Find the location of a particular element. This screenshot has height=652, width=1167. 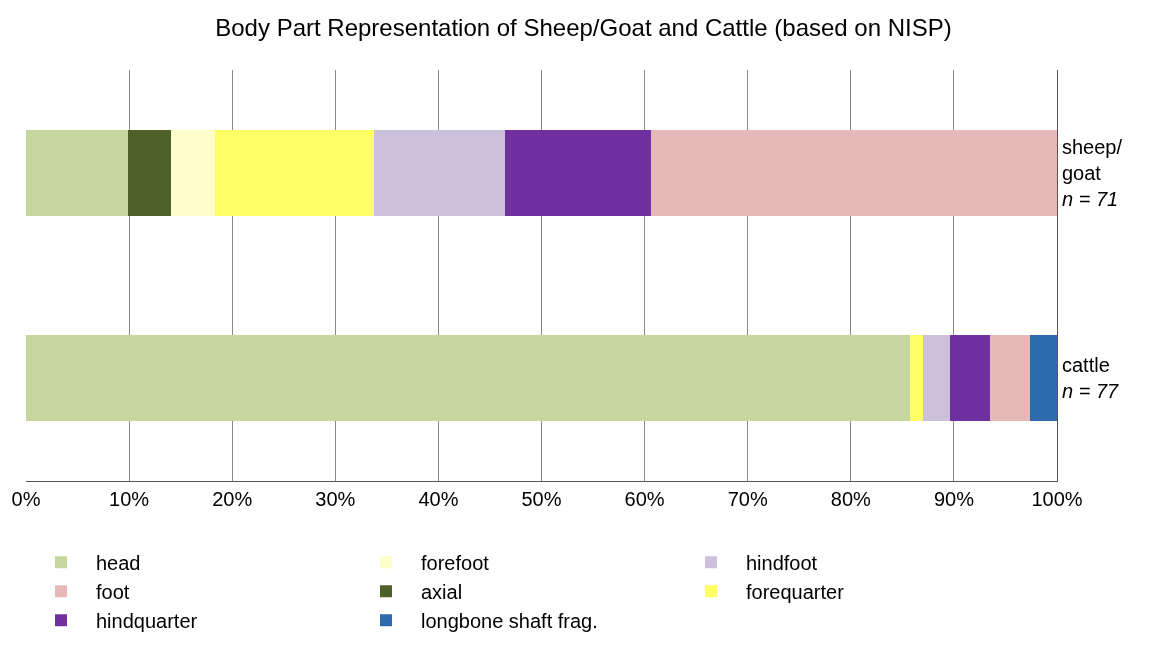

x-tick-label: 0% is located at coordinates (26, 499).